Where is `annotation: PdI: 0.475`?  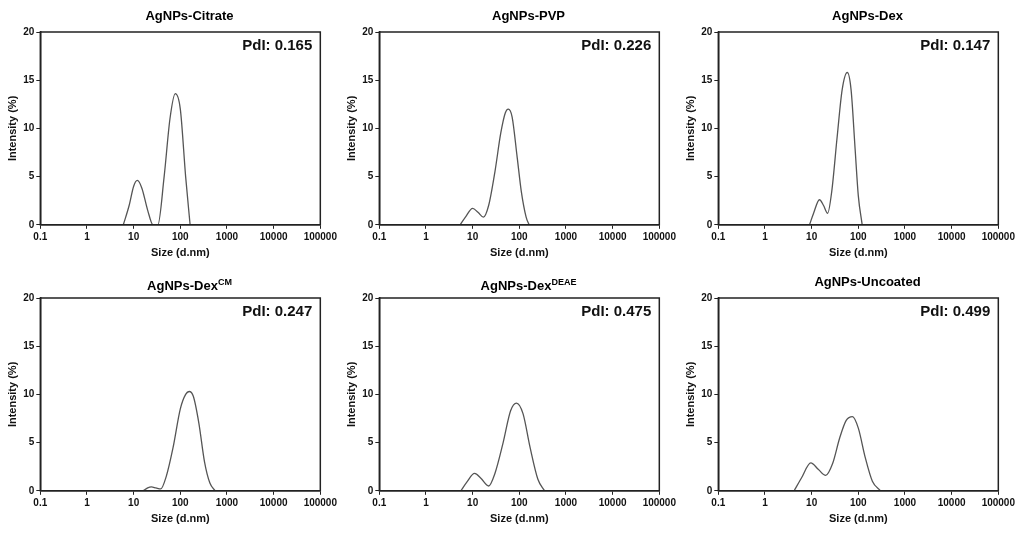 annotation: PdI: 0.475 is located at coordinates (616, 310).